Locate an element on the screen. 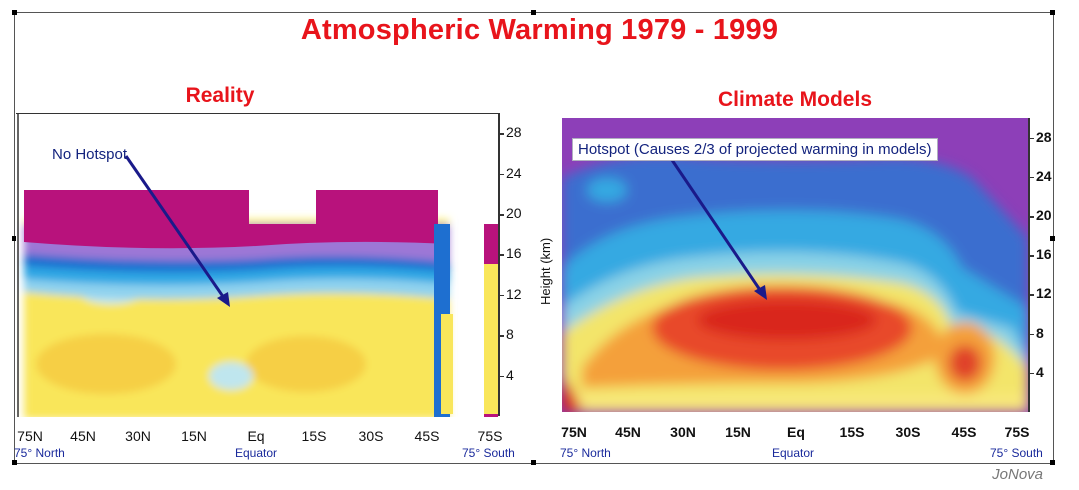  models-sublabel-south: 75° South is located at coordinates (1016, 453).